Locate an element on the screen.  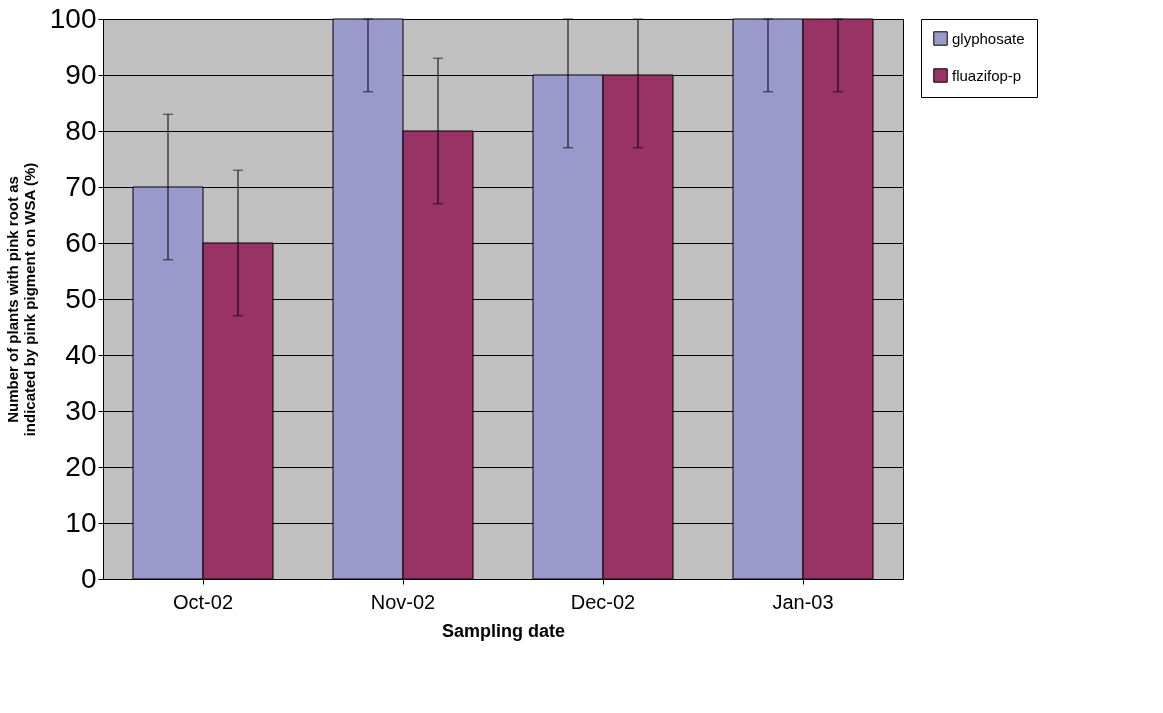
x-tick-label: Nov-02 is located at coordinates (403, 601).